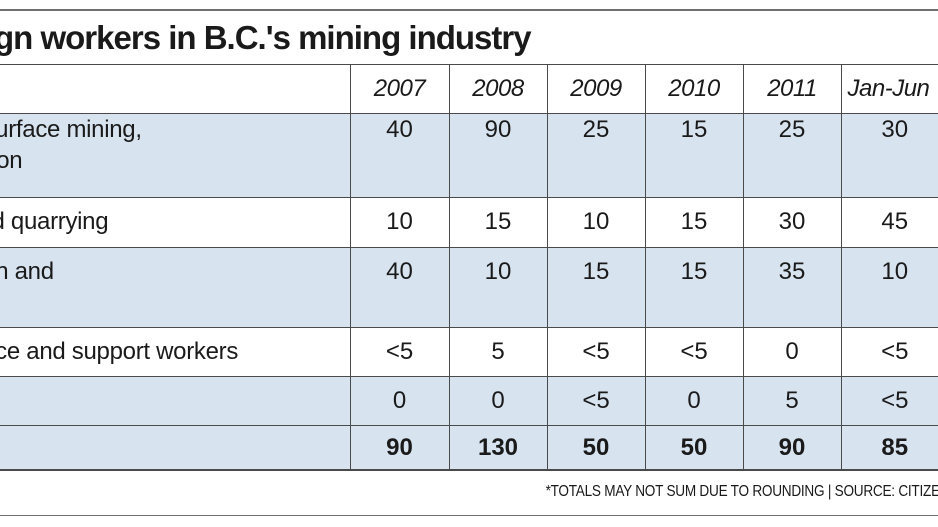  I want to click on top-rule, so click(469, 10).